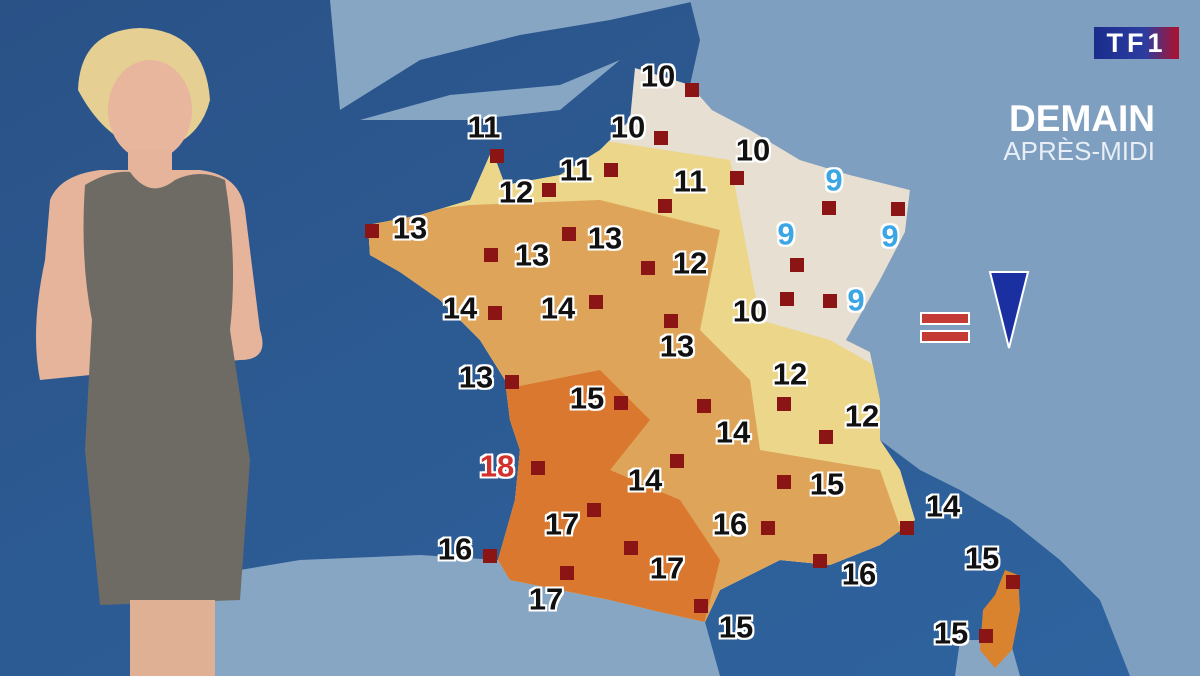 This screenshot has width=1200, height=676. Describe the element at coordinates (1009, 310) in the screenshot. I see `down-trend-triangle-icon` at that location.